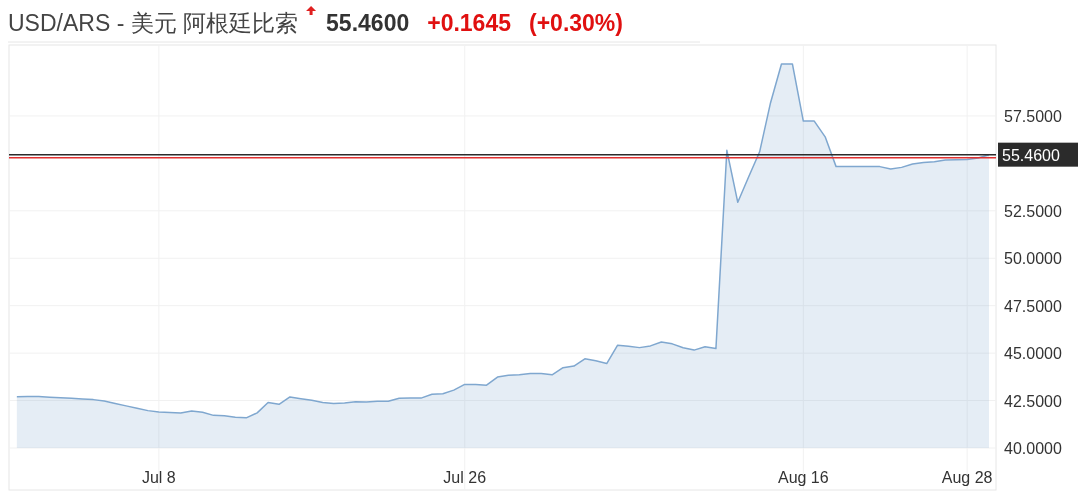 Image resolution: width=1080 pixels, height=491 pixels. What do you see at coordinates (967, 477) in the screenshot?
I see `x-tick-label: Aug 28` at bounding box center [967, 477].